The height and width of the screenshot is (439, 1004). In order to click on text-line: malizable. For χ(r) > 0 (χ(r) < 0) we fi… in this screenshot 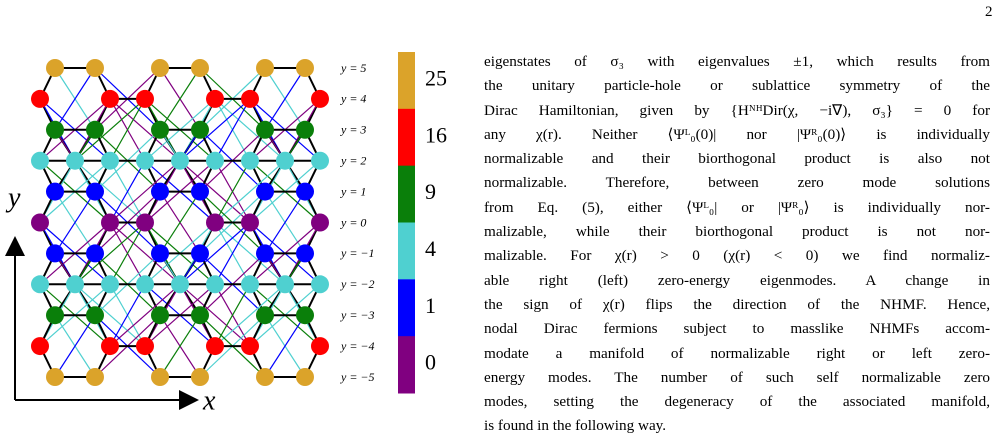, I will do `click(737, 256)`.